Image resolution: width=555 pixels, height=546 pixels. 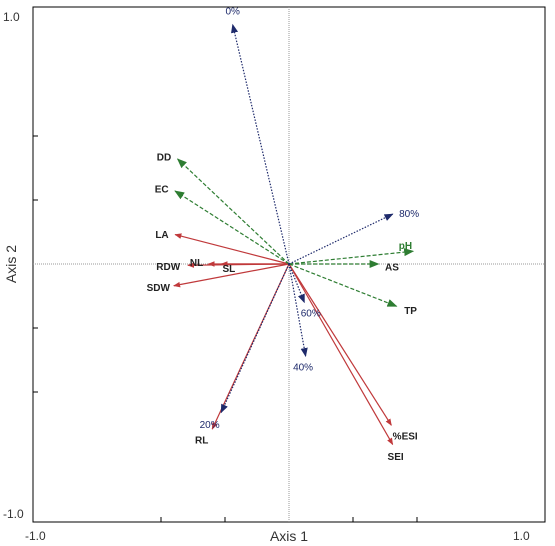 I want to click on vector-arrow-tp, so click(x=343, y=285).